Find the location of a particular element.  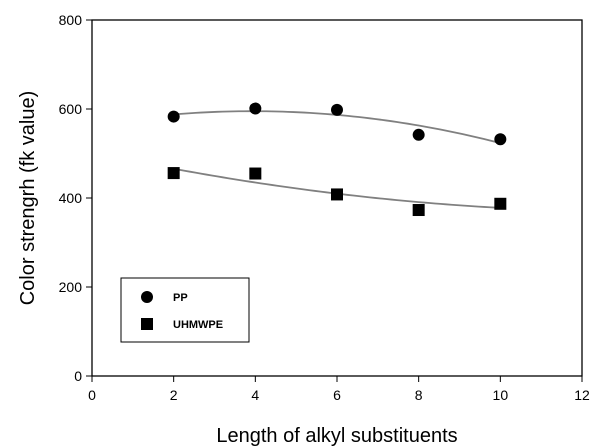

fit-curve-pp is located at coordinates (337, 127).